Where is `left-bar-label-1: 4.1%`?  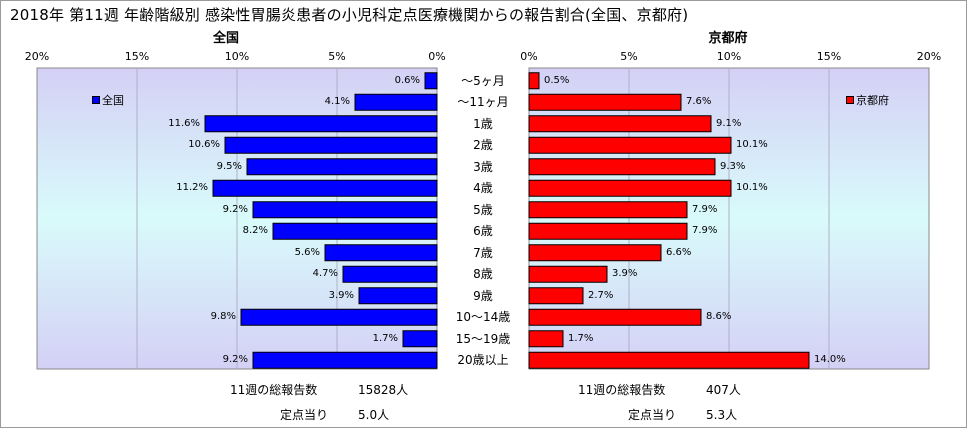
left-bar-label-1: 4.1% is located at coordinates (337, 102).